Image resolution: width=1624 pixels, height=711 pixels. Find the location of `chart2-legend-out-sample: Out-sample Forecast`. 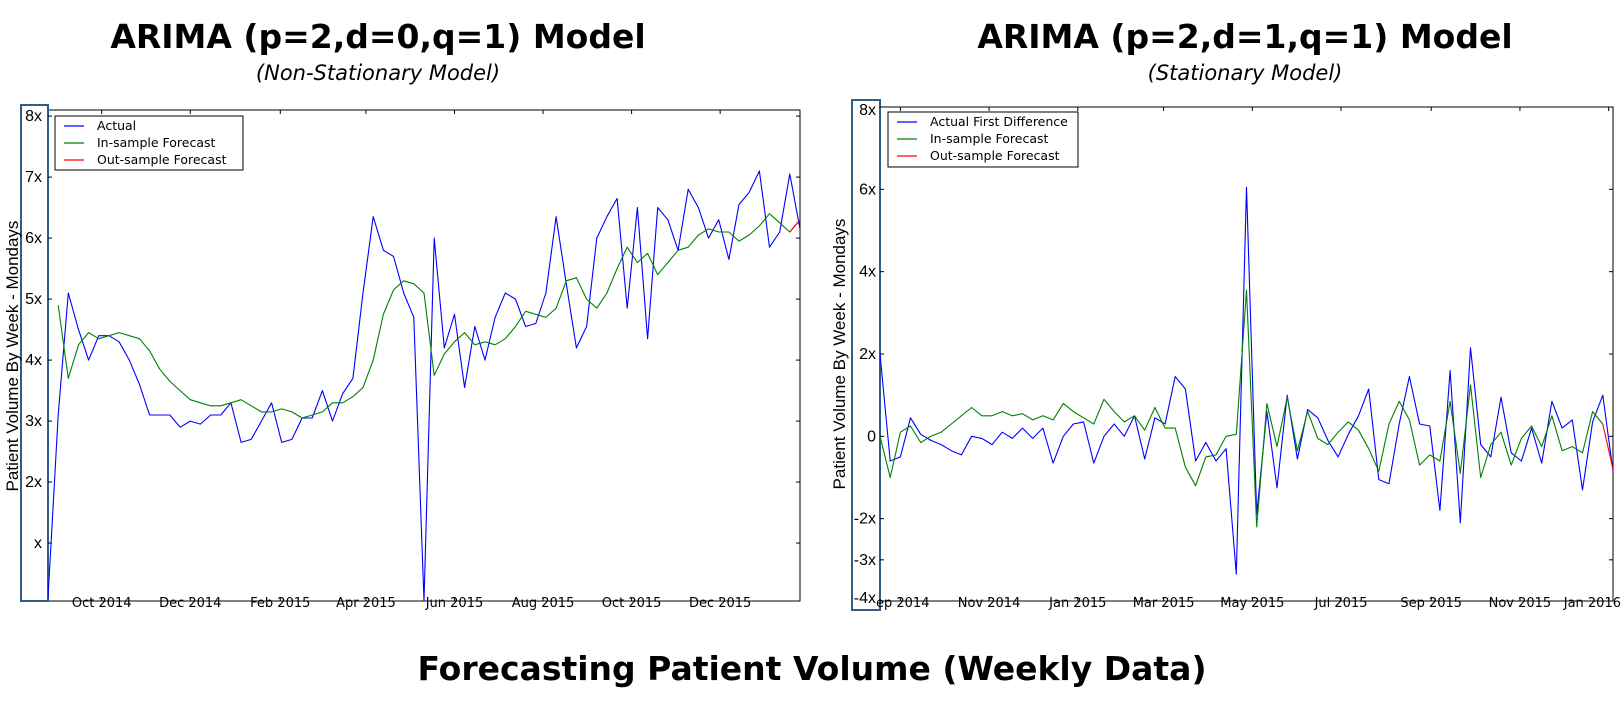

chart2-legend-out-sample: Out-sample Forecast is located at coordinates (995, 155).